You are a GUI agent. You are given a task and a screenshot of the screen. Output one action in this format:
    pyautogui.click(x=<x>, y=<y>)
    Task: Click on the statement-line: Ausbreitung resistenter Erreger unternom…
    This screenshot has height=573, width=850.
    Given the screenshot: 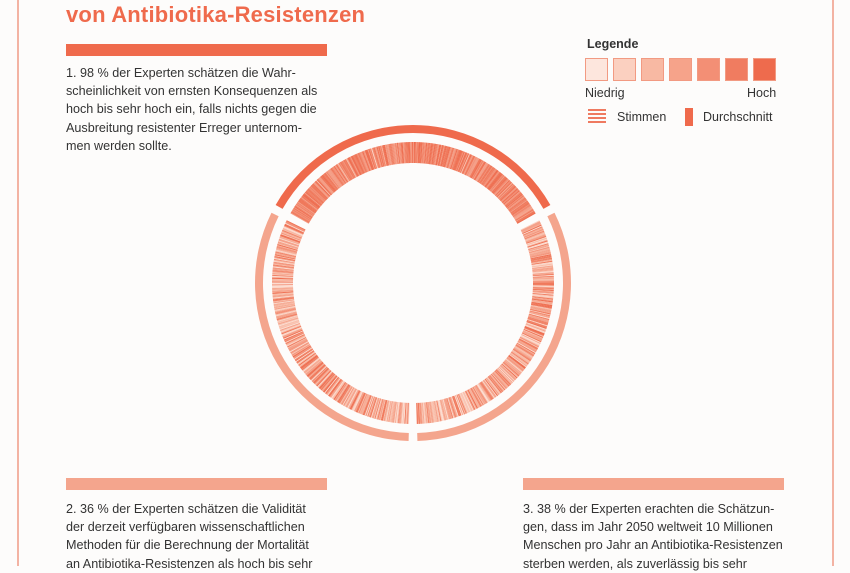 What is the action you would take?
    pyautogui.click(x=184, y=127)
    